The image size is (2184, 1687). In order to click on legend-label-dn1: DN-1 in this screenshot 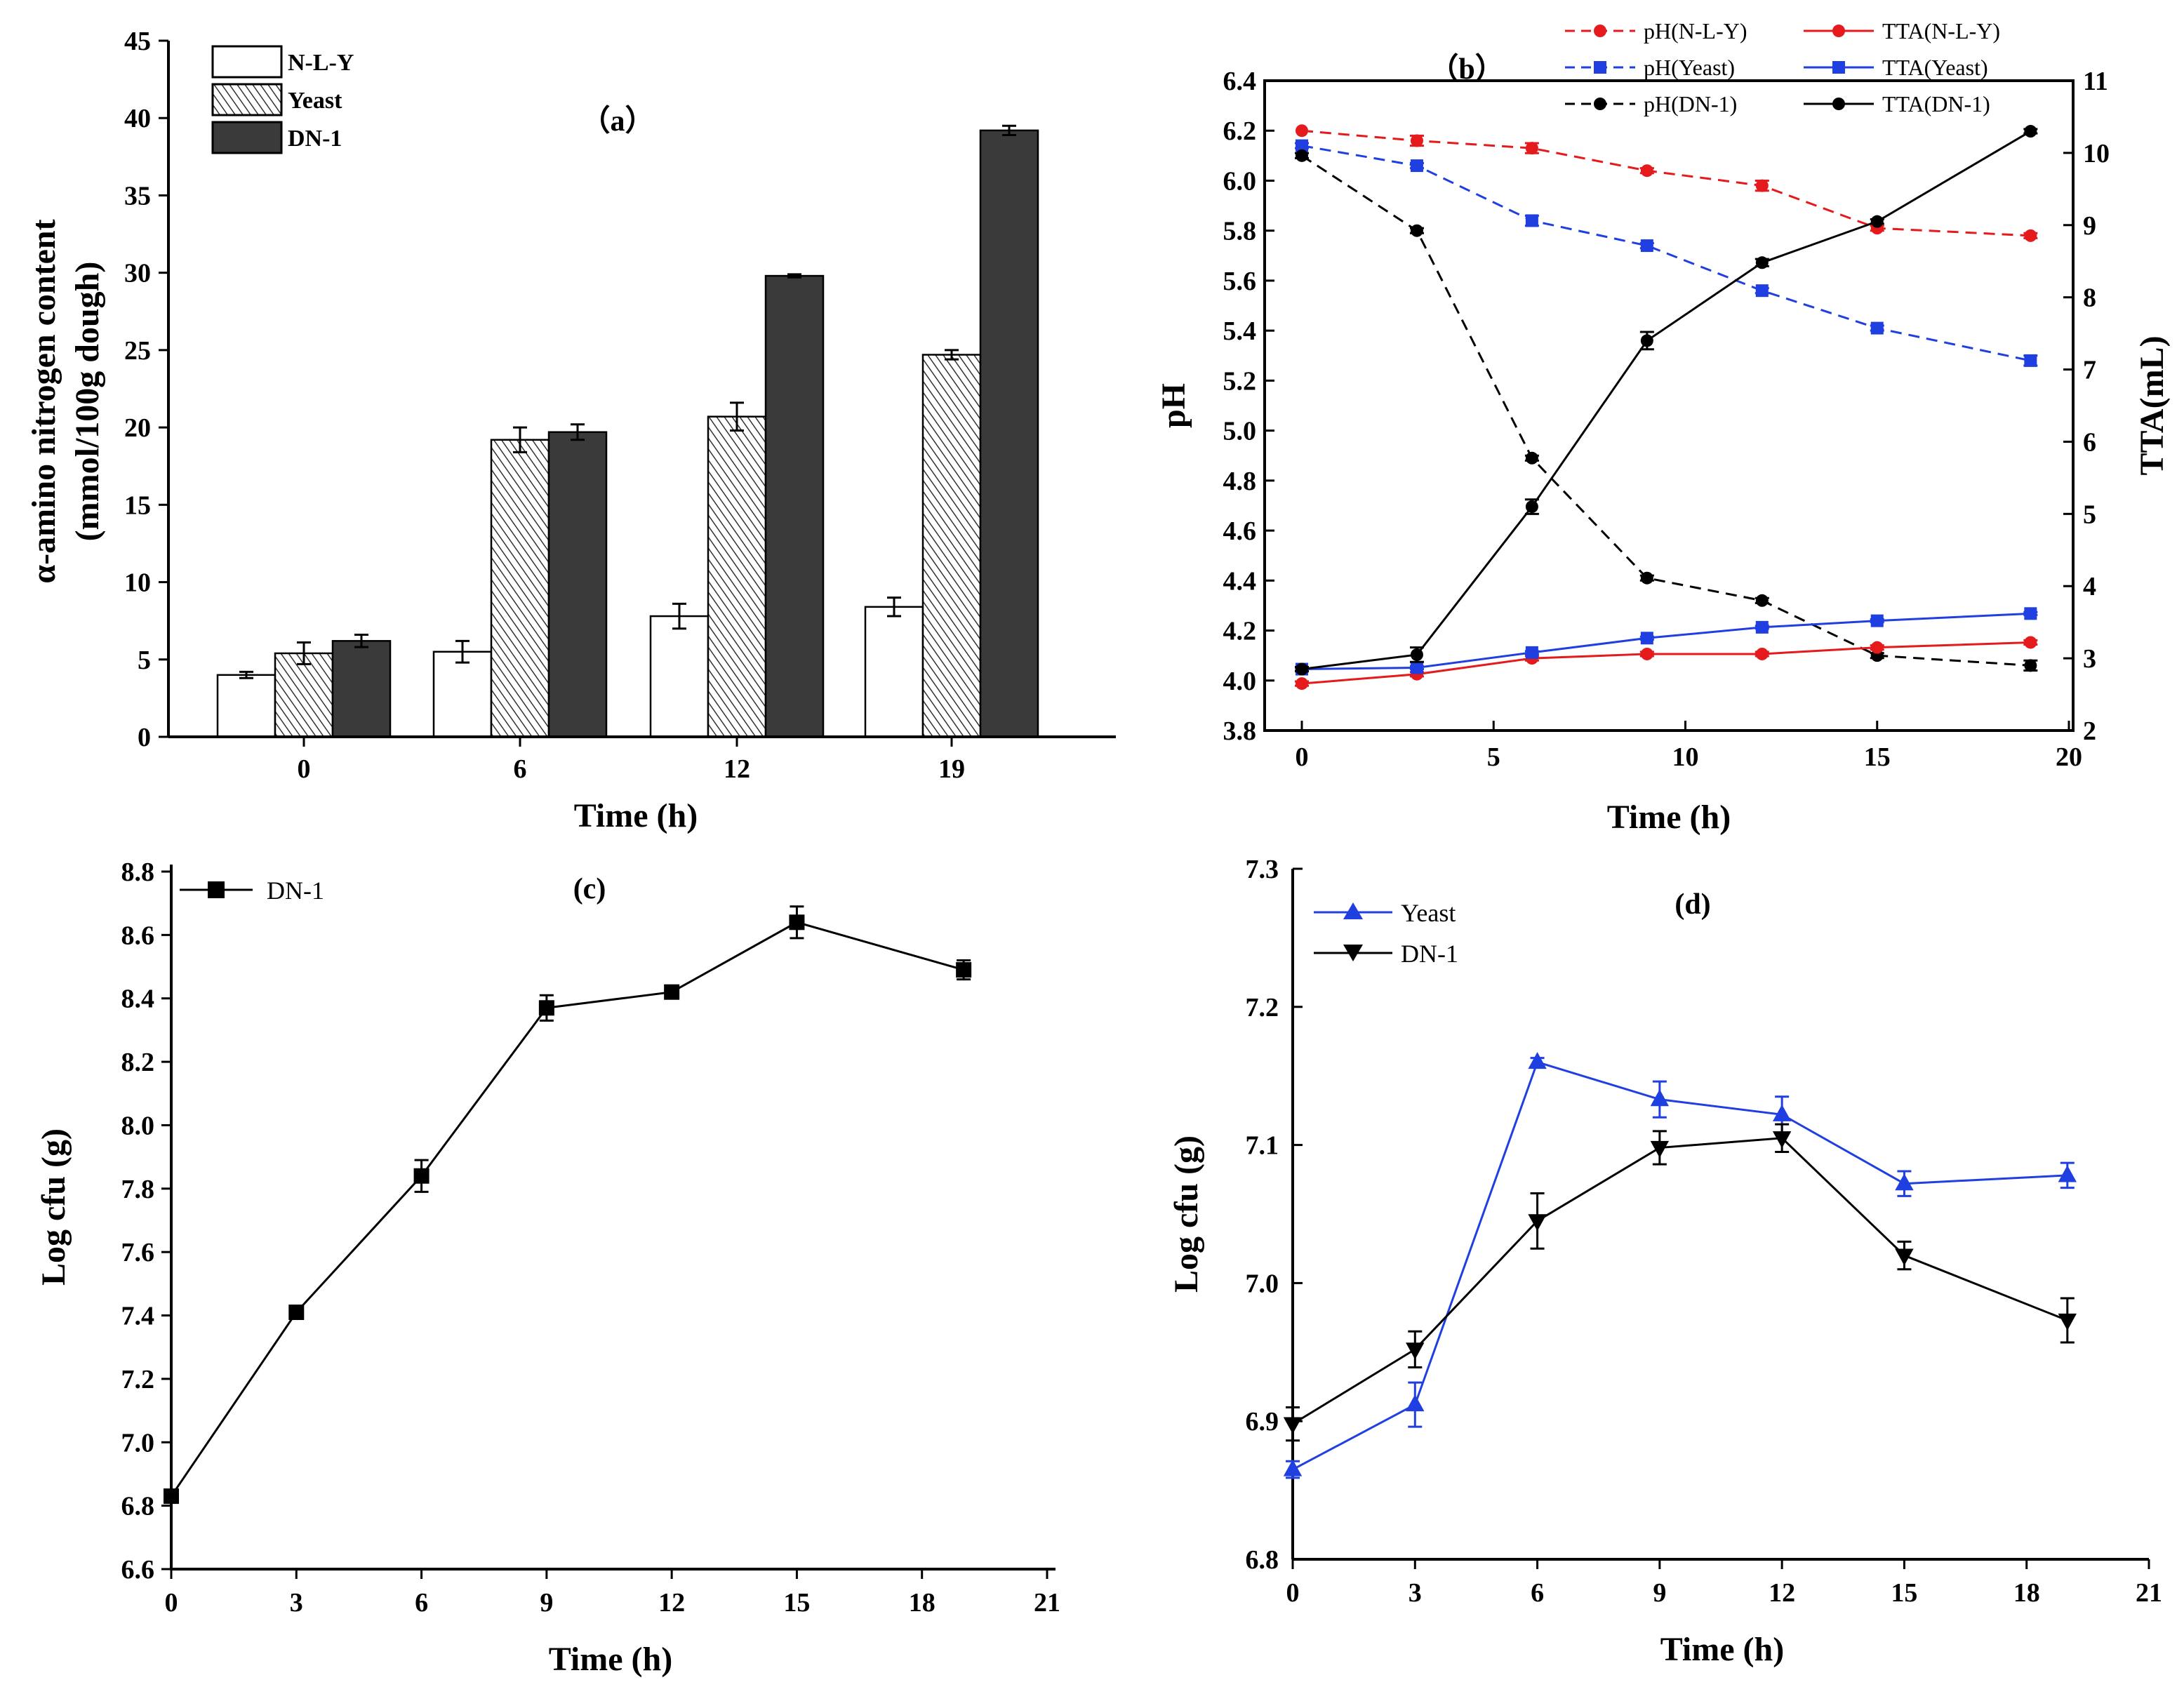, I will do `click(315, 139)`.